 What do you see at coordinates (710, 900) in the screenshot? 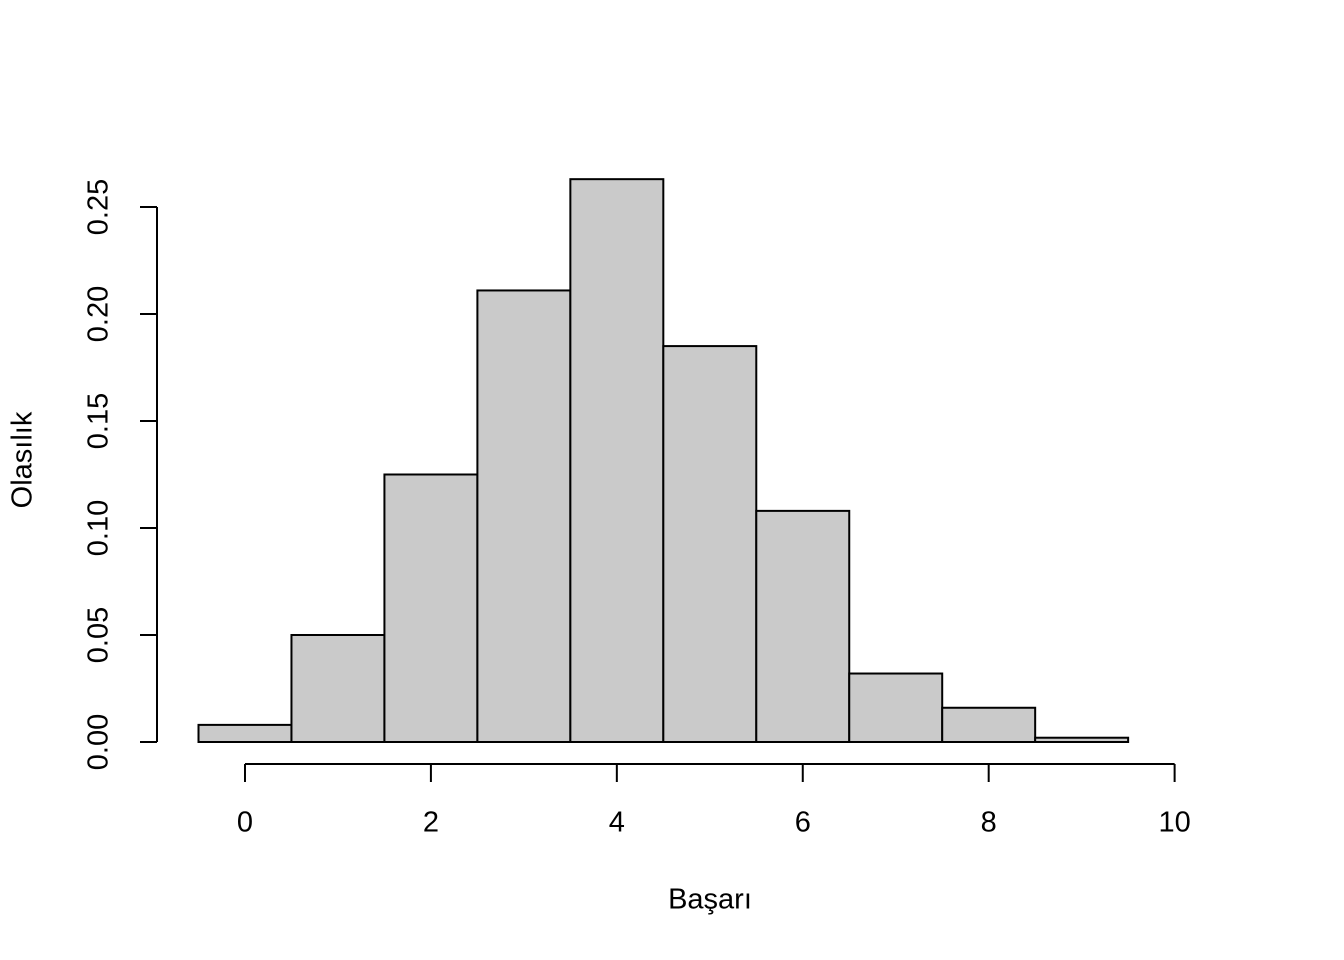
I see `x-axis-label: Başarı` at bounding box center [710, 900].